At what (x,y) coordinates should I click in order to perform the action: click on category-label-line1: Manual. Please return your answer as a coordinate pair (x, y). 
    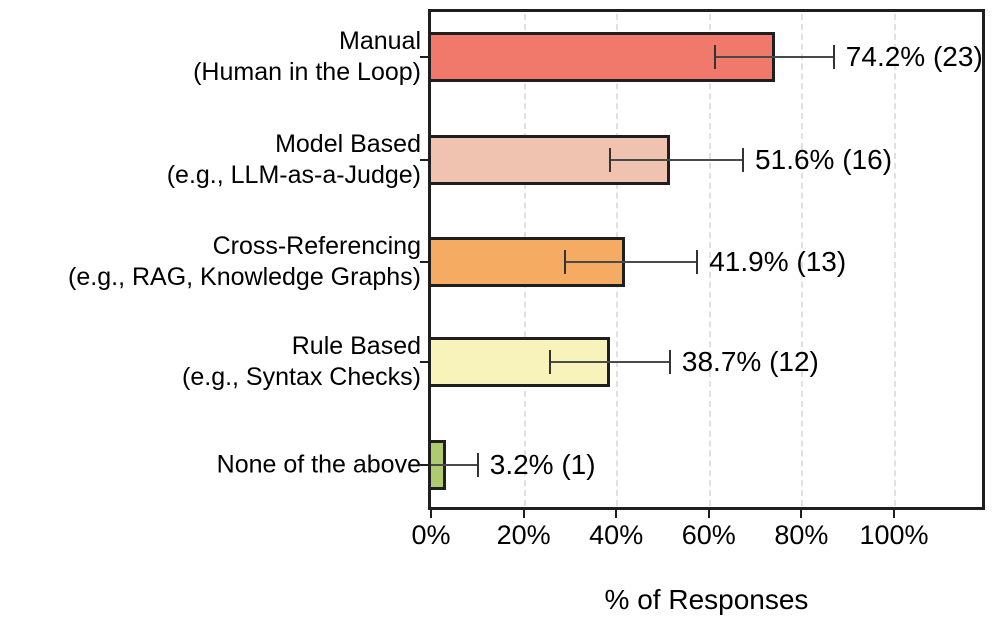
    Looking at the image, I should click on (380, 41).